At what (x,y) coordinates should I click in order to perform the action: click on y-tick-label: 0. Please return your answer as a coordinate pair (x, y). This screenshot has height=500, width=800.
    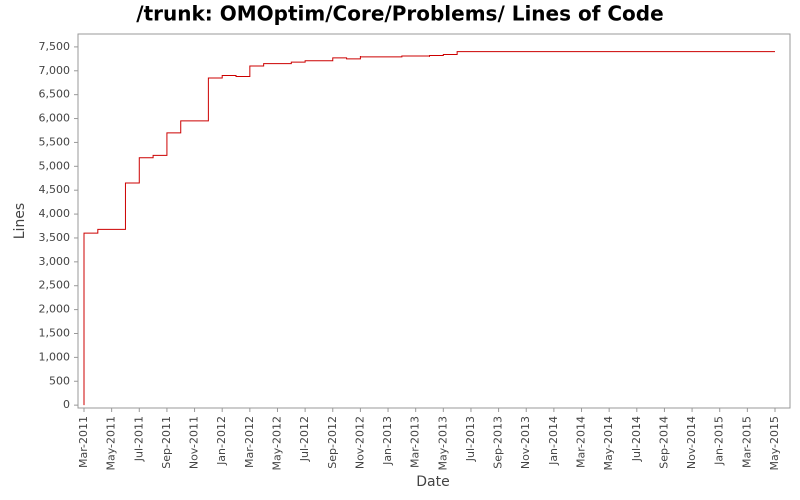
    Looking at the image, I should click on (66, 404).